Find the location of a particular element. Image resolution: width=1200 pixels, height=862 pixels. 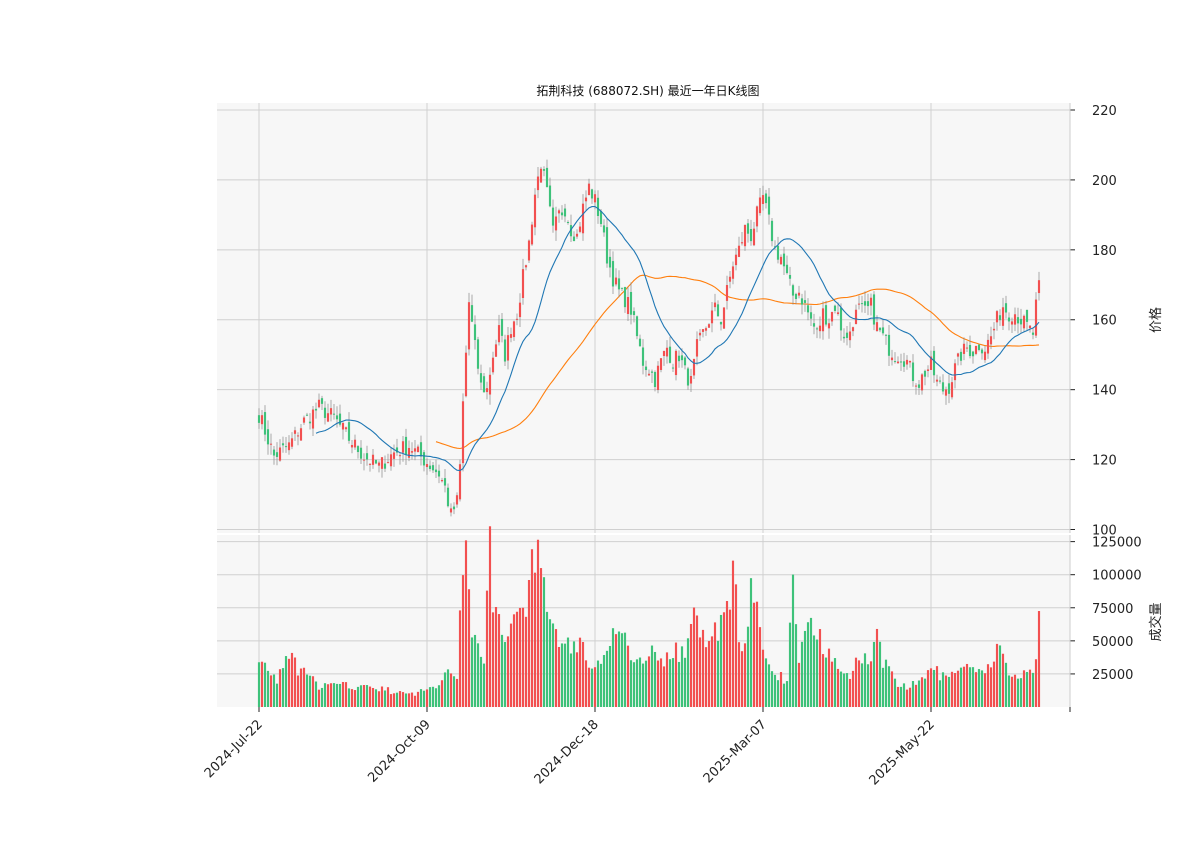

volume-tick-label: 100000 is located at coordinates (1117, 576).